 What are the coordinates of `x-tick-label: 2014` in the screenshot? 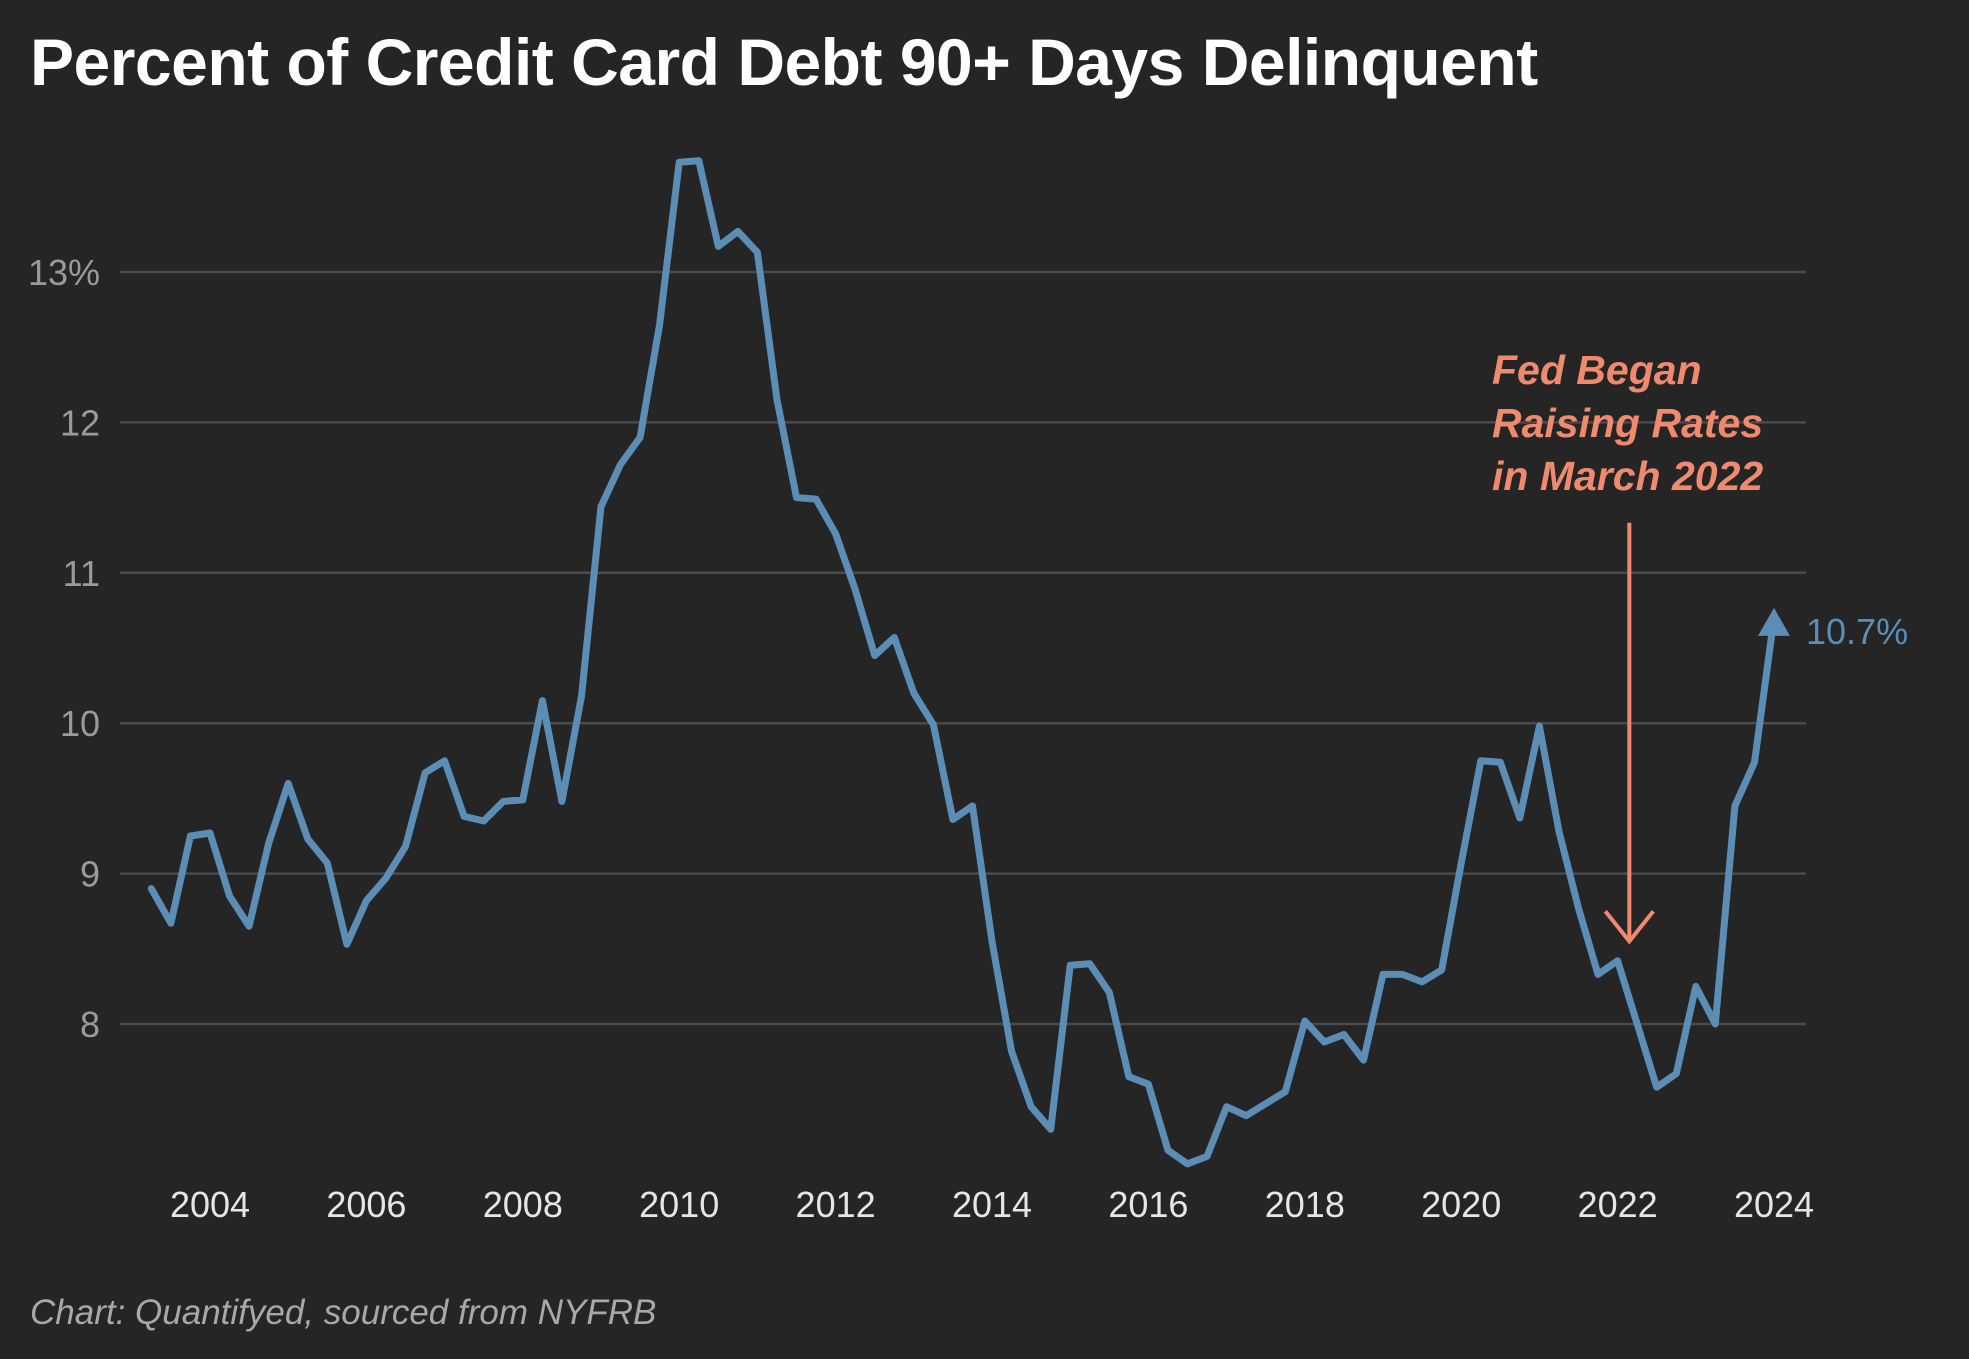 It's located at (992, 1204).